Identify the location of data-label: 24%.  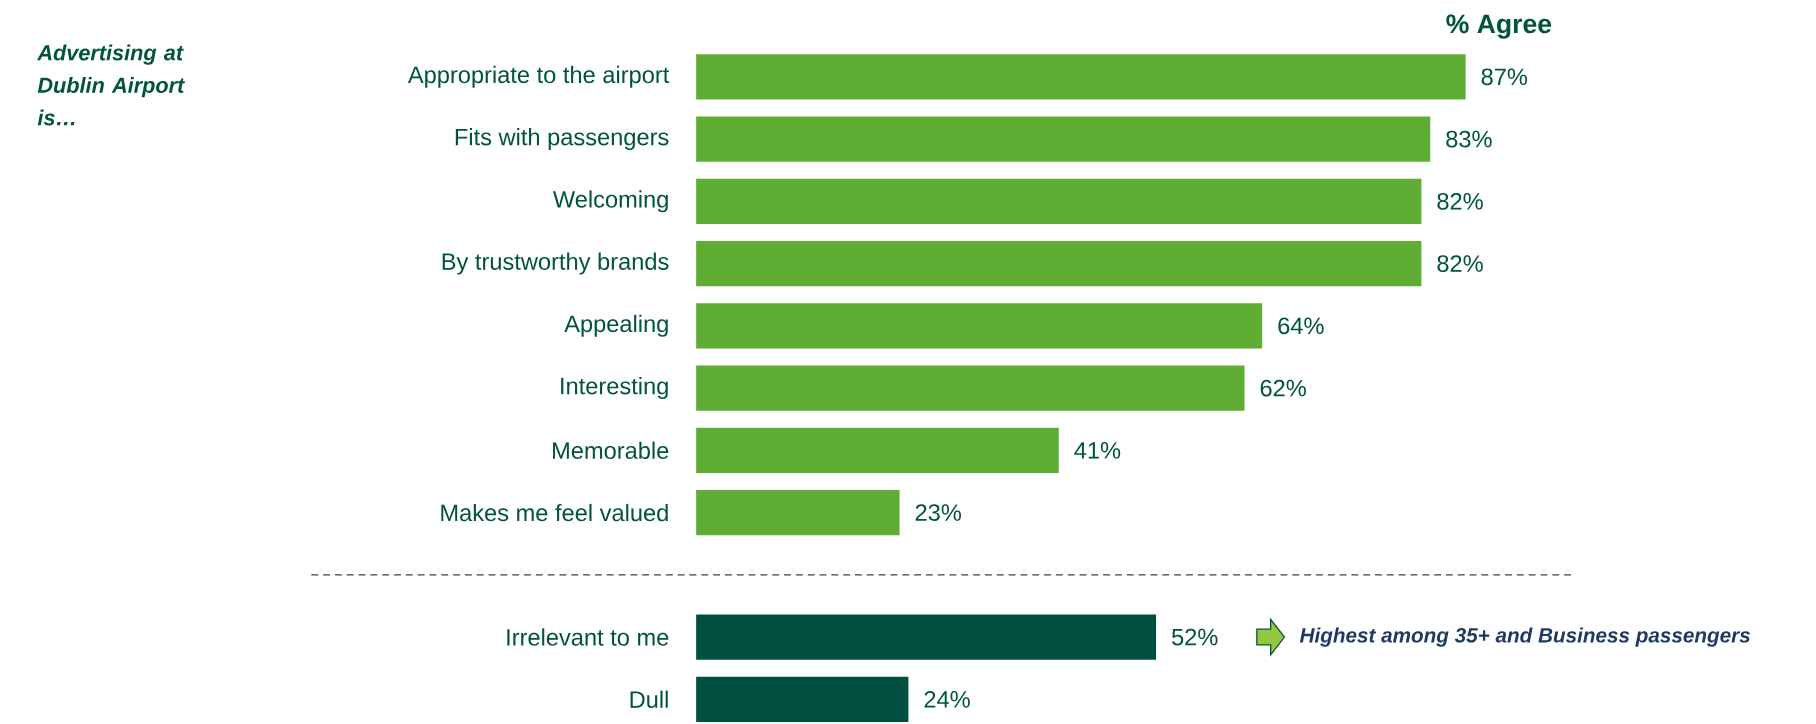
(947, 699).